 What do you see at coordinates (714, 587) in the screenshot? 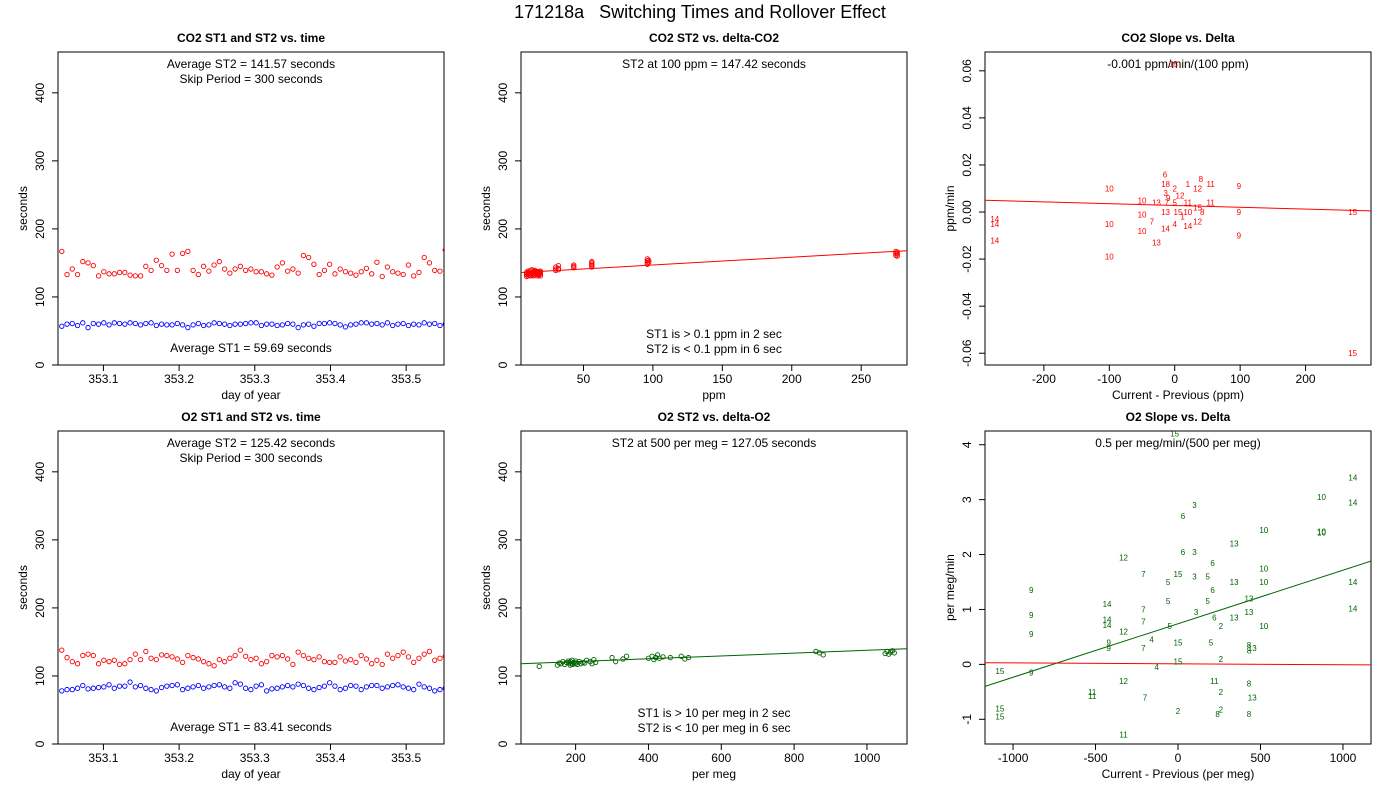
I see `plot-frame` at bounding box center [714, 587].